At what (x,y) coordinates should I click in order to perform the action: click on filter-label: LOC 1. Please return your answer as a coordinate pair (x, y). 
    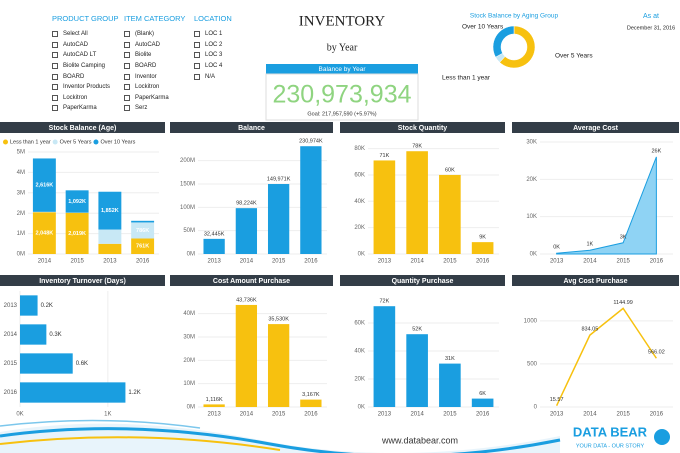
    Looking at the image, I should click on (214, 34).